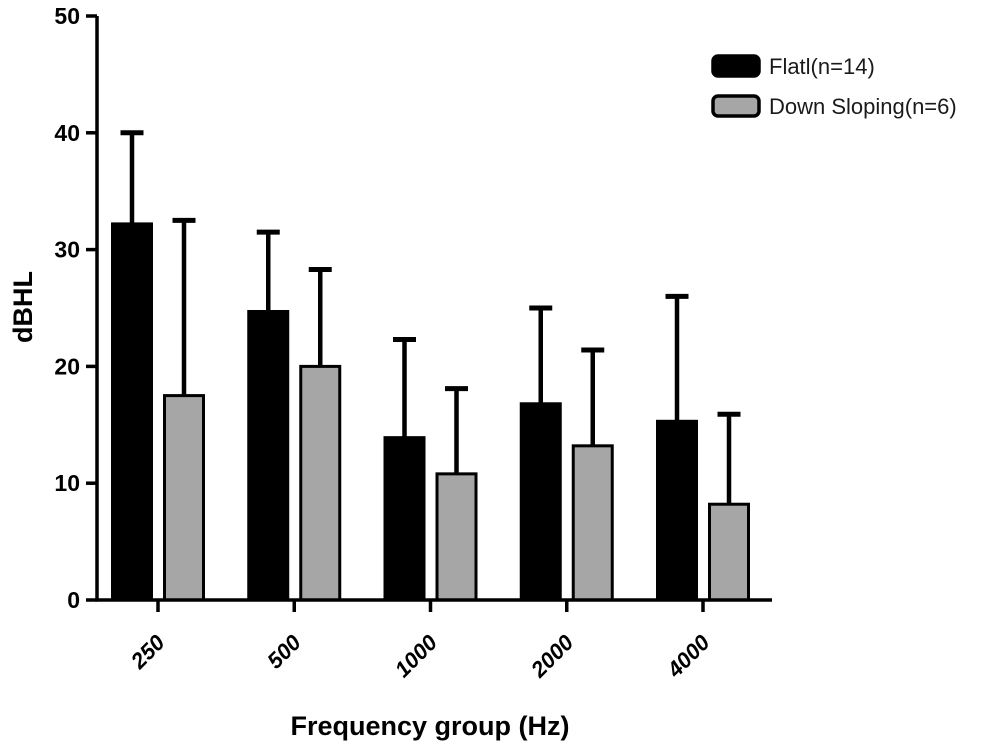 This screenshot has height=749, width=992. What do you see at coordinates (23, 307) in the screenshot?
I see `y-axis-title: dBHL` at bounding box center [23, 307].